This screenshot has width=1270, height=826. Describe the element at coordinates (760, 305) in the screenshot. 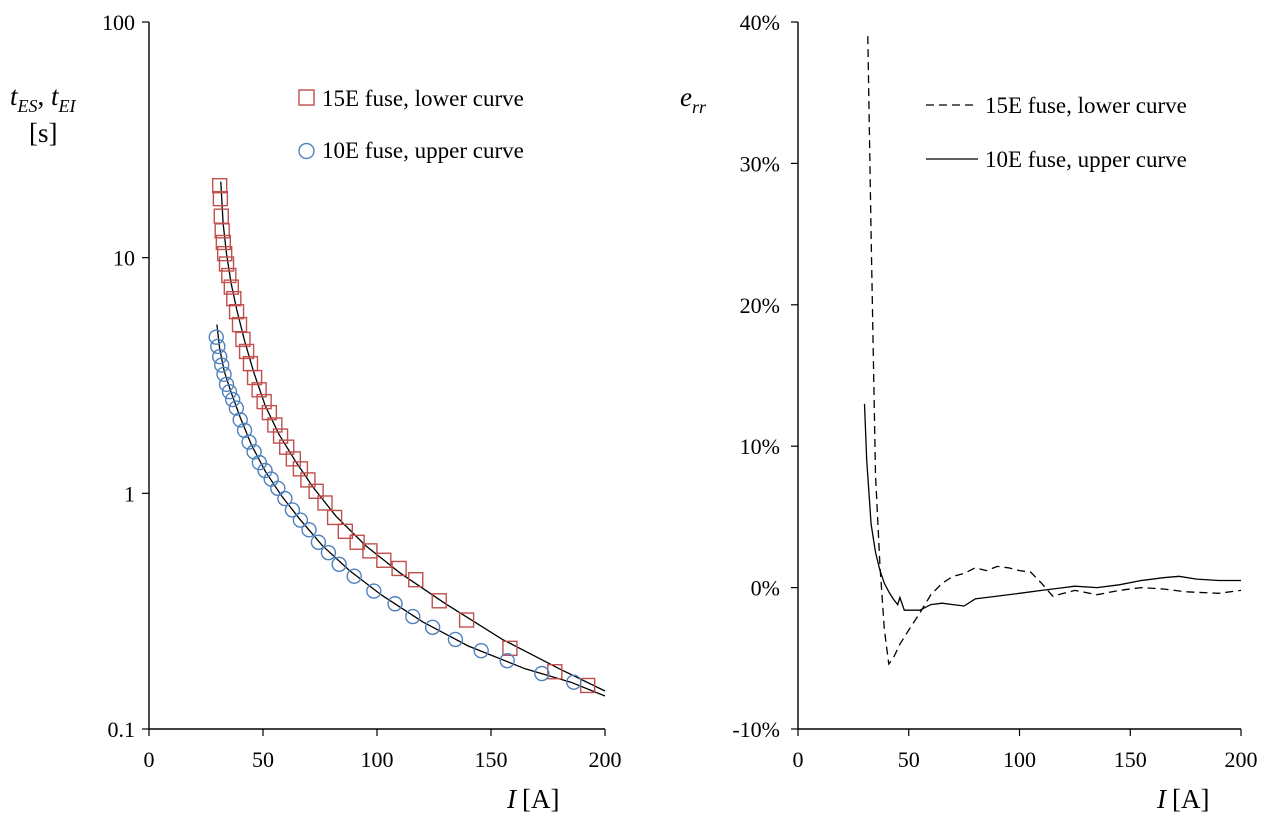

I see `right-y-tick-label: 20%` at that location.